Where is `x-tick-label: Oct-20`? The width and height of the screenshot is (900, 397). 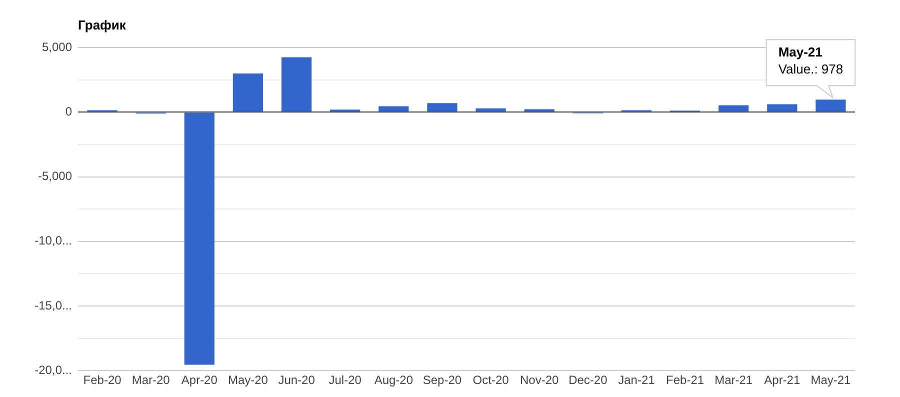 x-tick-label: Oct-20 is located at coordinates (491, 380).